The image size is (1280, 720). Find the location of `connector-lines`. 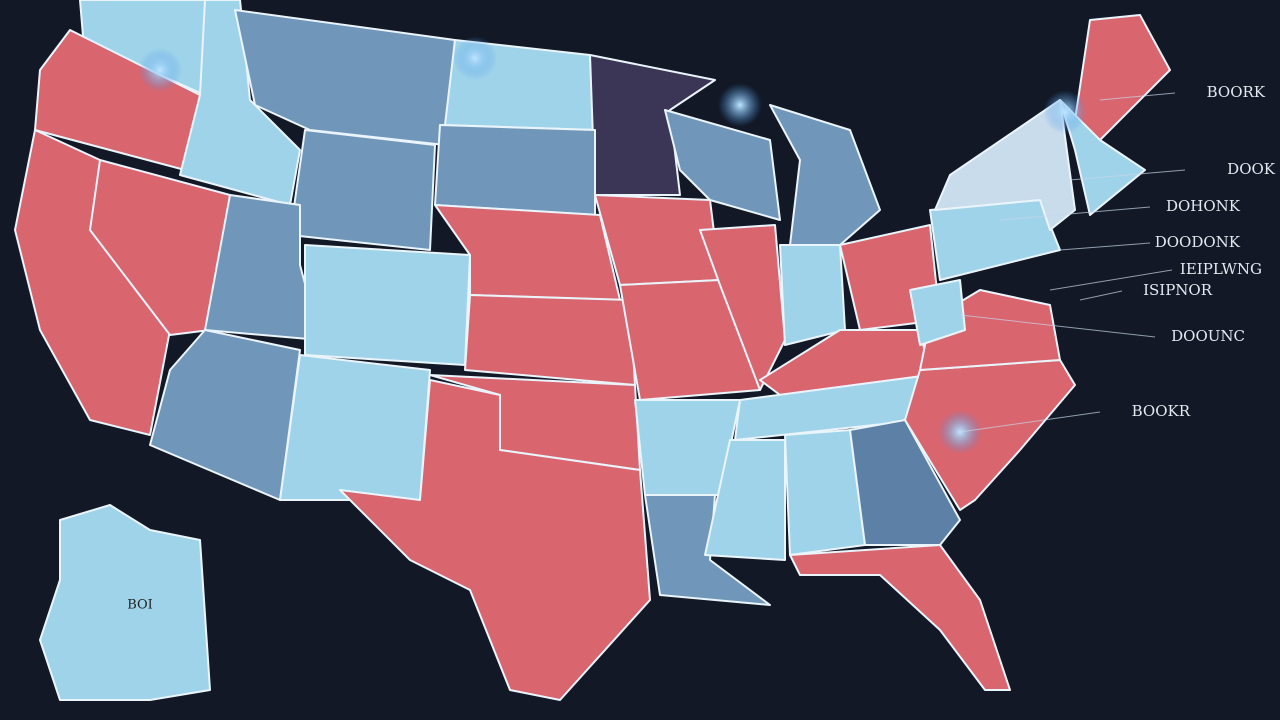

connector-lines is located at coordinates (1072, 262).